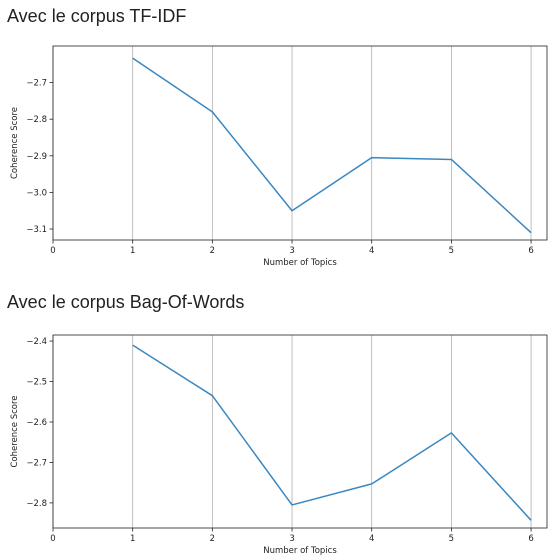  What do you see at coordinates (300, 551) in the screenshot?
I see `bow-x-axis-label: Number of Topics` at bounding box center [300, 551].